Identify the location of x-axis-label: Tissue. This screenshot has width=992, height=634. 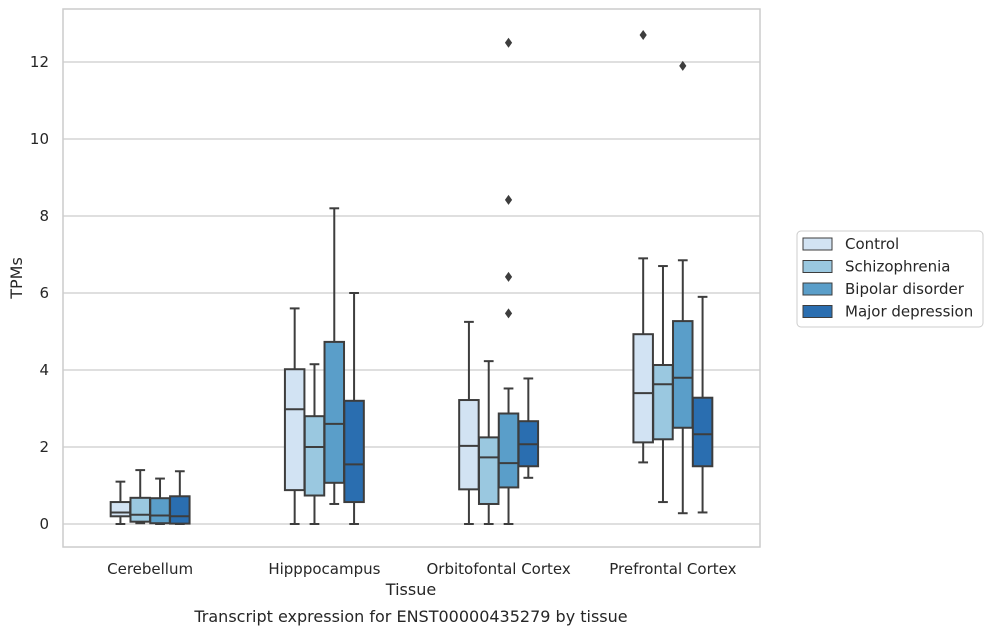
(410, 589).